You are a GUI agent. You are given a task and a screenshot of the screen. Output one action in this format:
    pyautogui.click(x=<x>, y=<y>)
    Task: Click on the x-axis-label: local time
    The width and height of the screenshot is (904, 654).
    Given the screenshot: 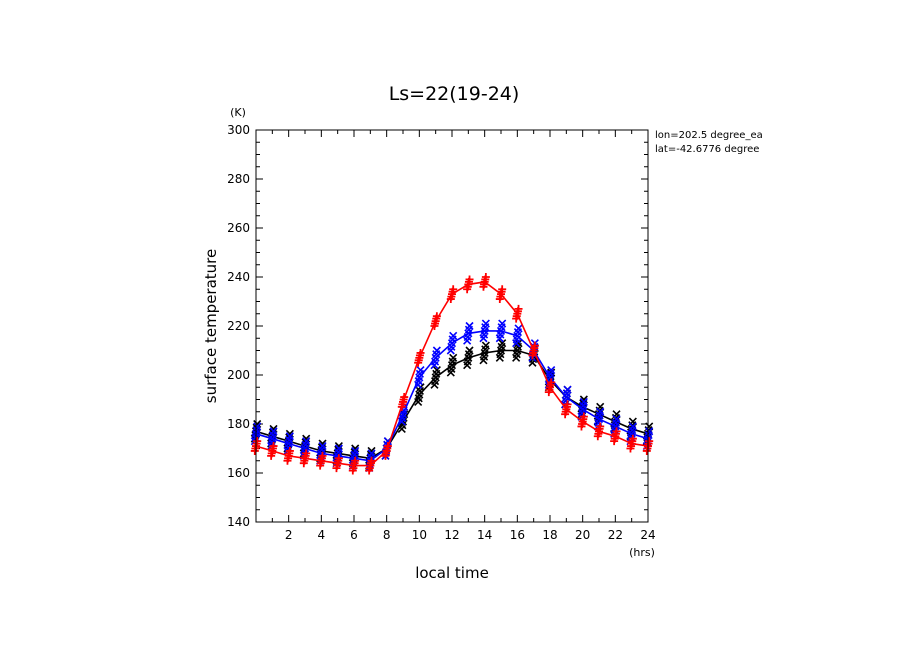 What is the action you would take?
    pyautogui.click(x=452, y=573)
    